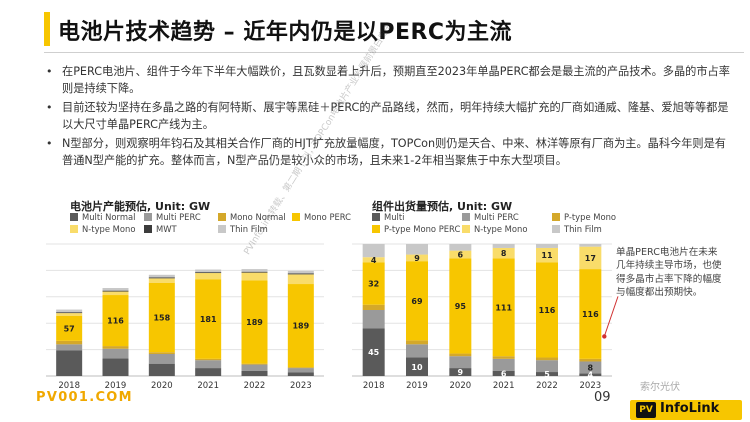 Image resolution: width=750 pixels, height=422 pixels. I want to click on legend-label: Multi PERC, so click(496, 217).